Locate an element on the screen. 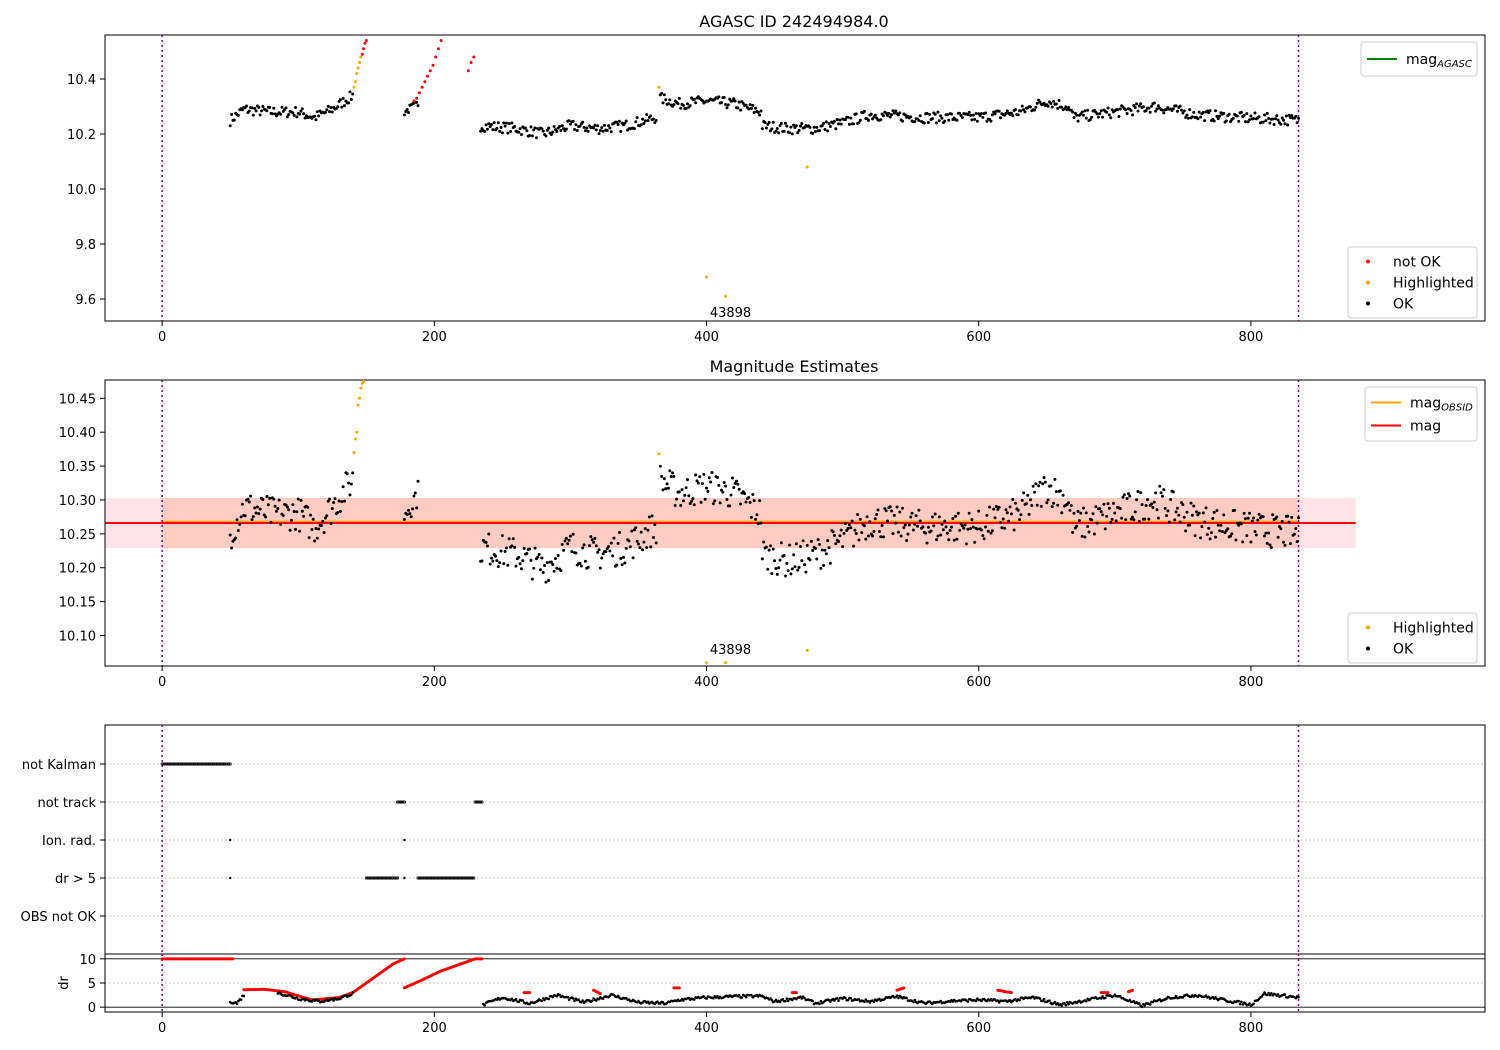 Image resolution: width=1500 pixels, height=1050 pixels. top-legend-lower-label: Highlighted is located at coordinates (1433, 284).